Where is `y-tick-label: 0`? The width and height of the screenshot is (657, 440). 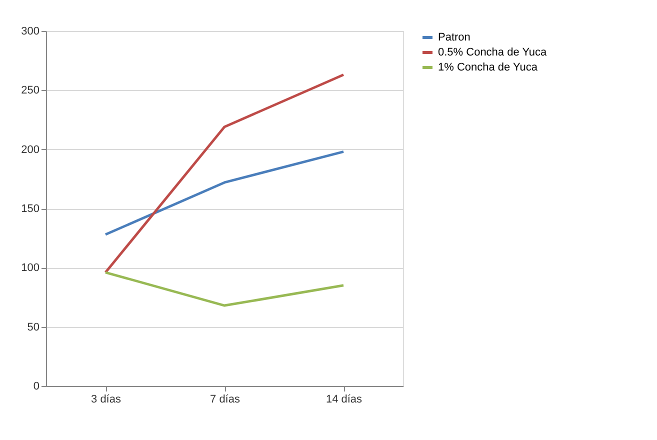 y-tick-label: 0 is located at coordinates (36, 386).